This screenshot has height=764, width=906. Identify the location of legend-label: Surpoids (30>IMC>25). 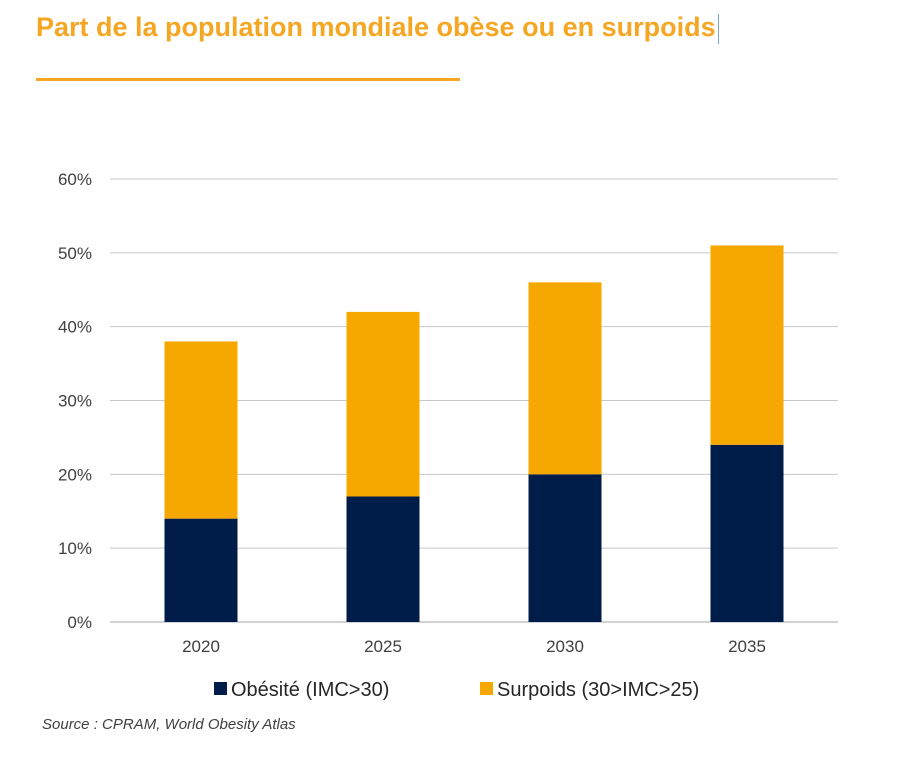
(598, 690).